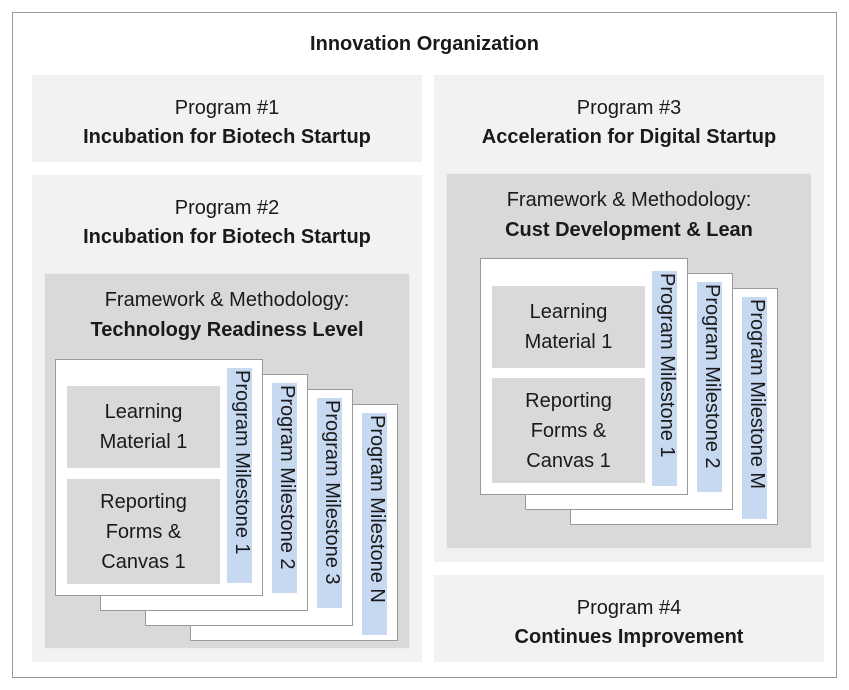 Image resolution: width=849 pixels, height=690 pixels. What do you see at coordinates (239, 475) in the screenshot?
I see `milestone-left-1-label: Program Milestone 1` at bounding box center [239, 475].